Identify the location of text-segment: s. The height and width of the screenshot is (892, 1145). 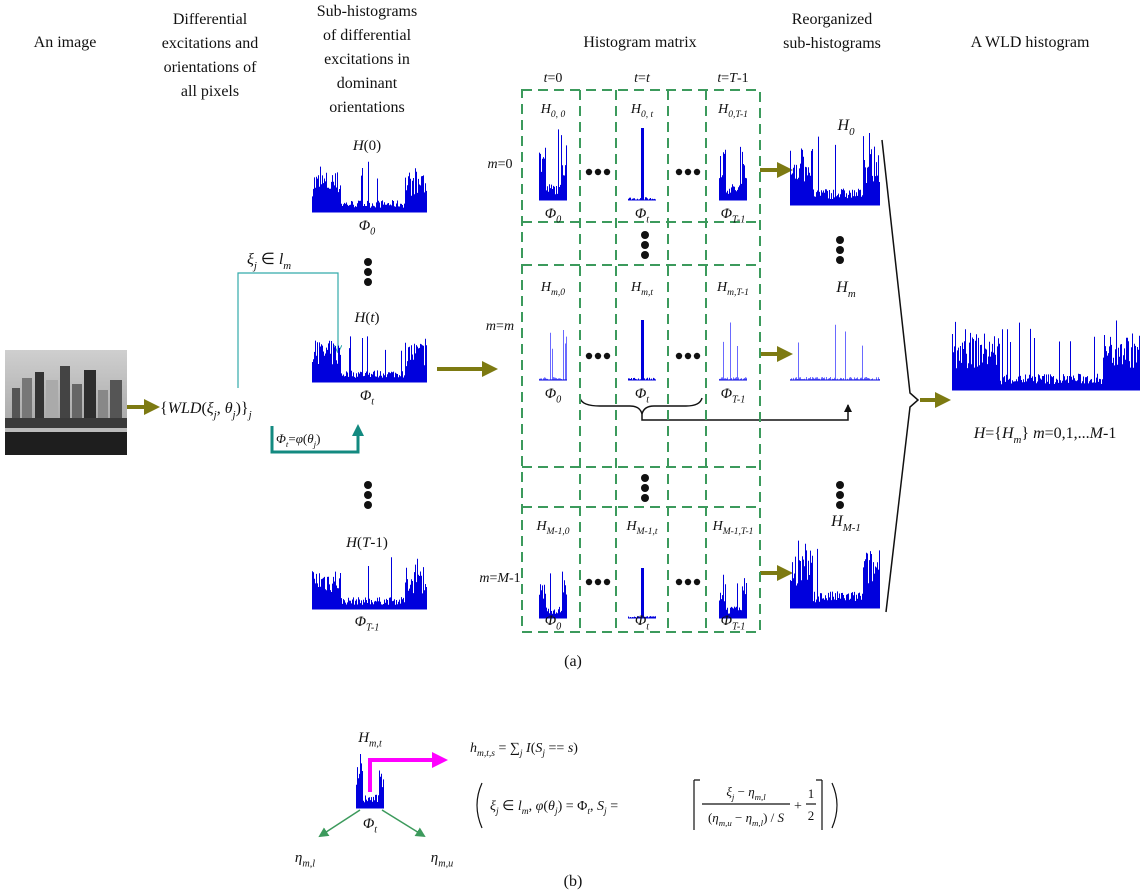
(571, 748).